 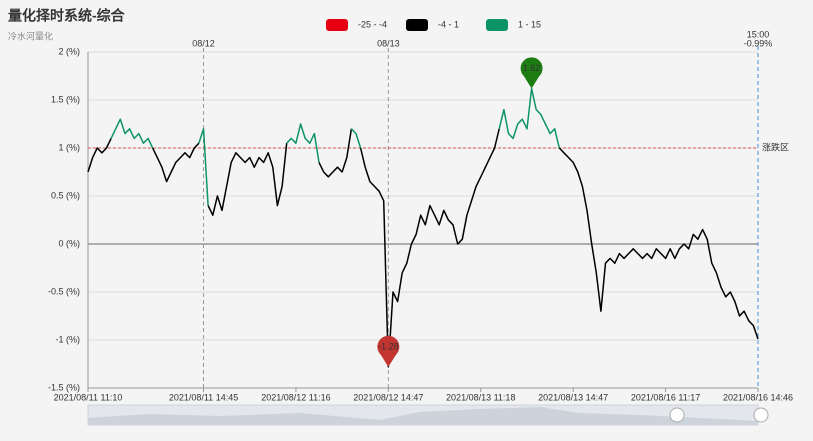 What do you see at coordinates (758, 397) in the screenshot?
I see `x-tick-label: 2021/08/16 14:46` at bounding box center [758, 397].